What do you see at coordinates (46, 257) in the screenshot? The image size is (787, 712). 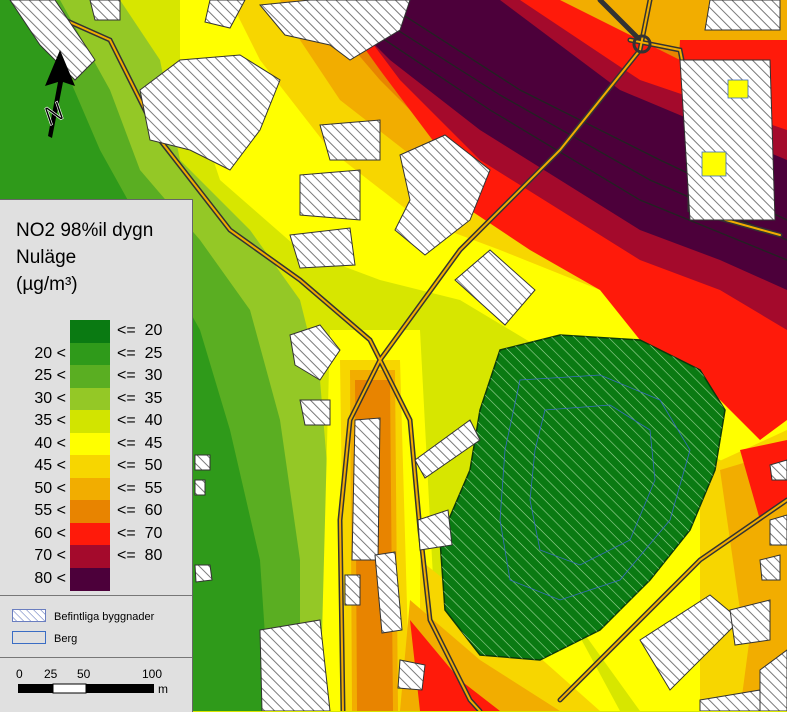 I see `legend-subtitle: Nuläge` at bounding box center [46, 257].